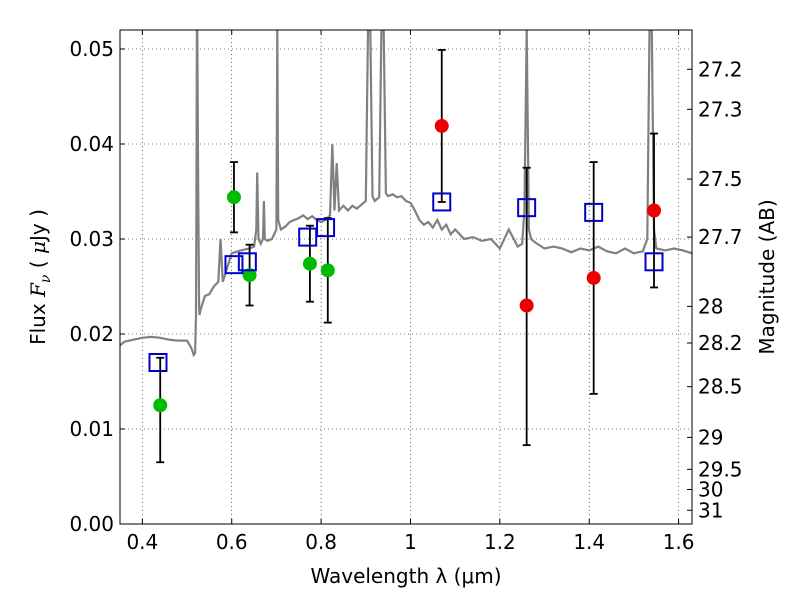 Image resolution: width=800 pixels, height=600 pixels. Describe the element at coordinates (91, 49) in the screenshot. I see `y-tick-label: 0.05` at that location.